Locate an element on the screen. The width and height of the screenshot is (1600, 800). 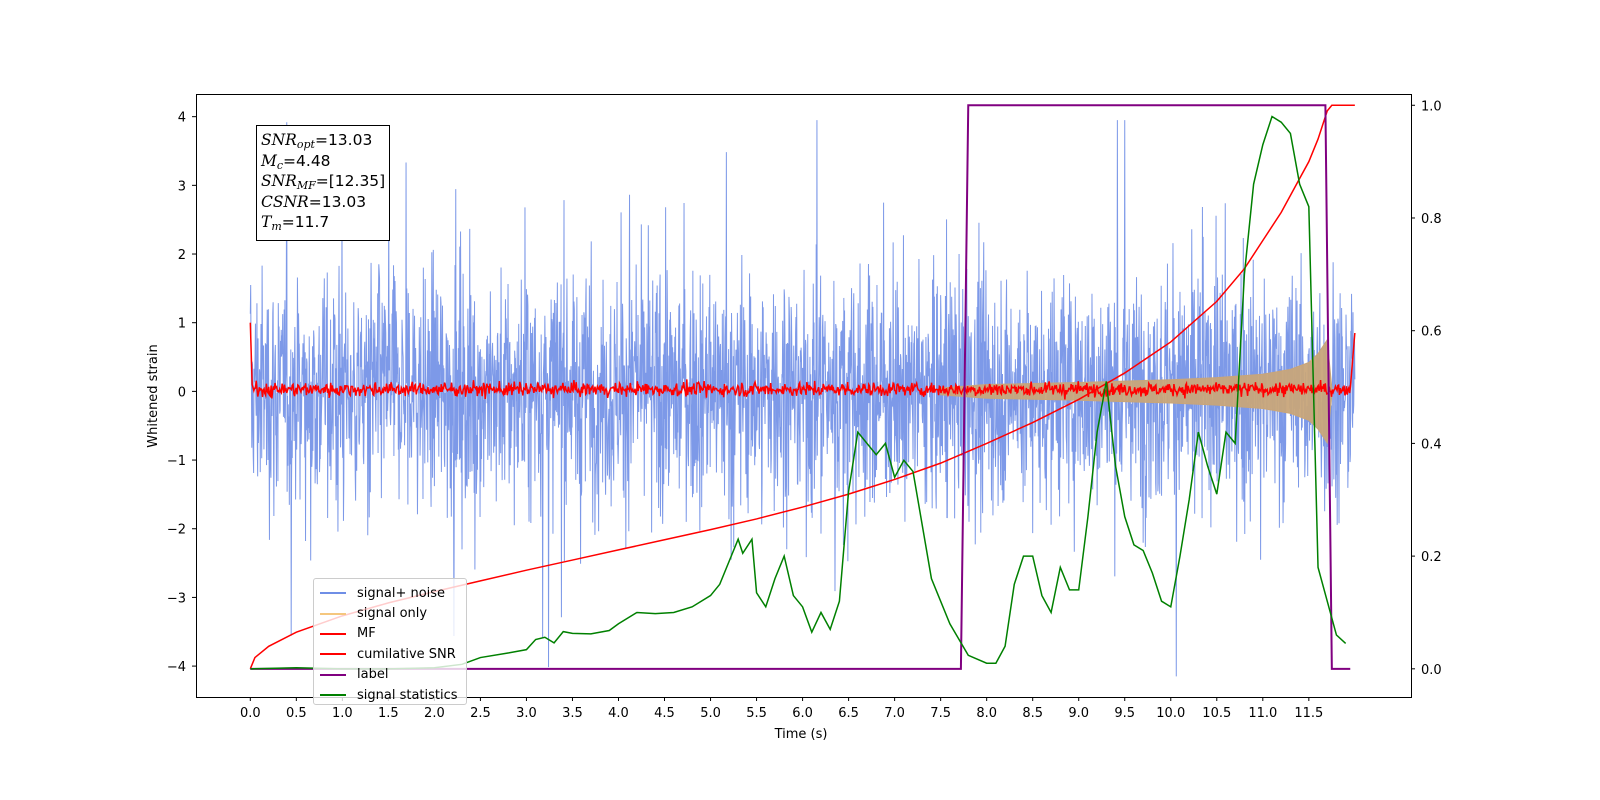
x-tick-label: 11.5 is located at coordinates (1308, 713).